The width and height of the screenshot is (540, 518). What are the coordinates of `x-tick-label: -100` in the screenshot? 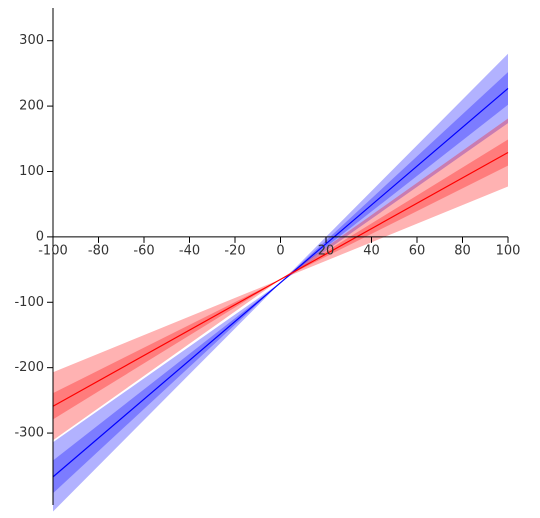 It's located at (53, 250).